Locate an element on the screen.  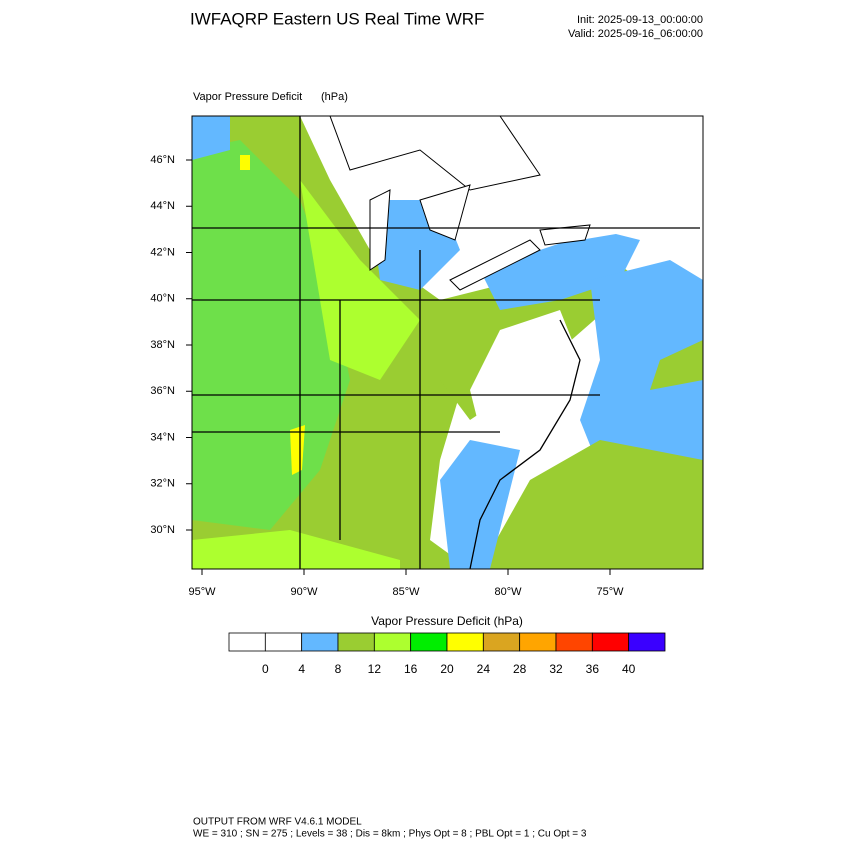
lake-michigan is located at coordinates (380, 230).